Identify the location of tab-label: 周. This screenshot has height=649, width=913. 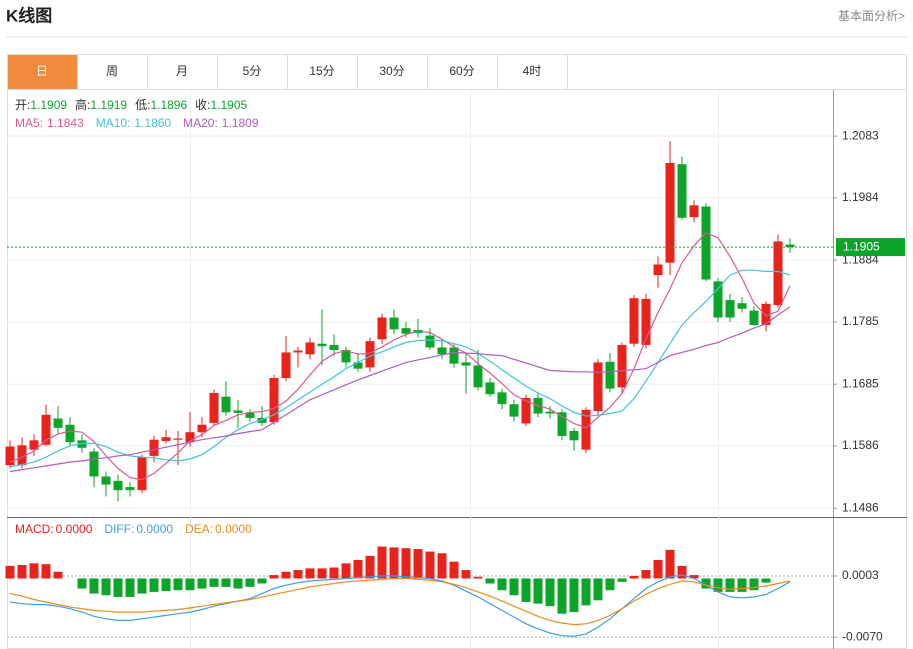
(112, 71).